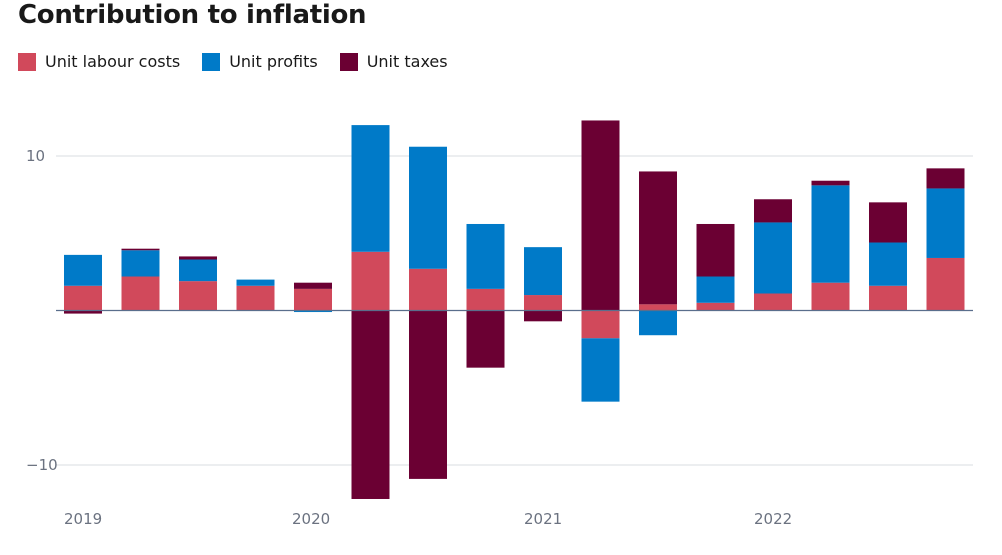  What do you see at coordinates (407, 61) in the screenshot?
I see `legend-label-taxes: Unit taxes` at bounding box center [407, 61].